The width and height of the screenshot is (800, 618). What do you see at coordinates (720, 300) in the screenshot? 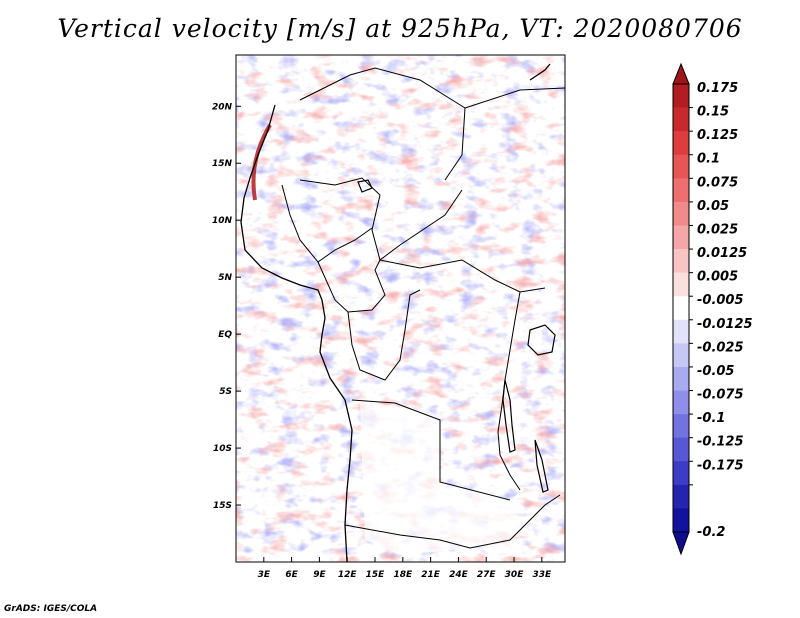
I see `colorbar-label: -0.005` at bounding box center [720, 300].